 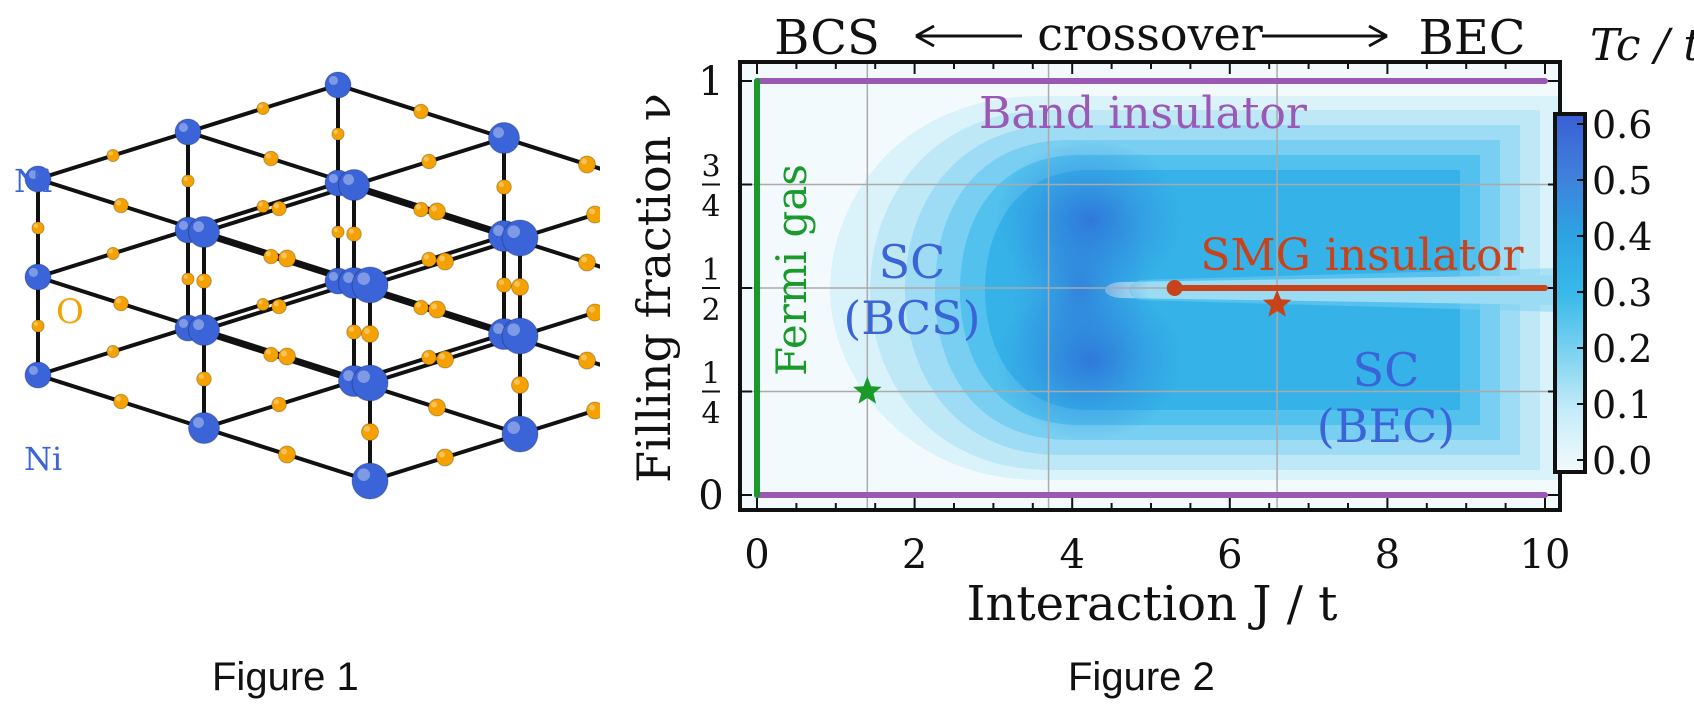 What do you see at coordinates (1622, 237) in the screenshot?
I see `colorbar-tick-label: 0.4` at bounding box center [1622, 237].